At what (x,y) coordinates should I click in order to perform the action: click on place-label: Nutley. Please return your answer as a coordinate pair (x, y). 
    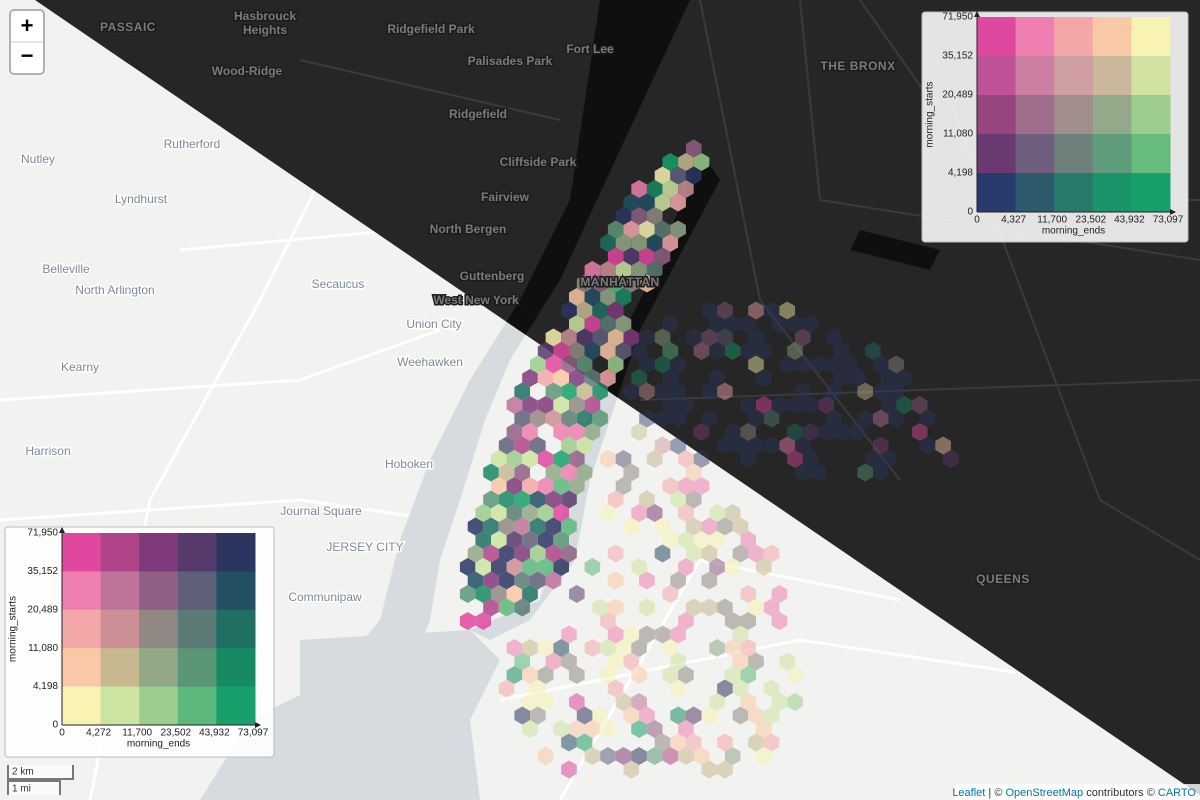
    Looking at the image, I should click on (38, 159).